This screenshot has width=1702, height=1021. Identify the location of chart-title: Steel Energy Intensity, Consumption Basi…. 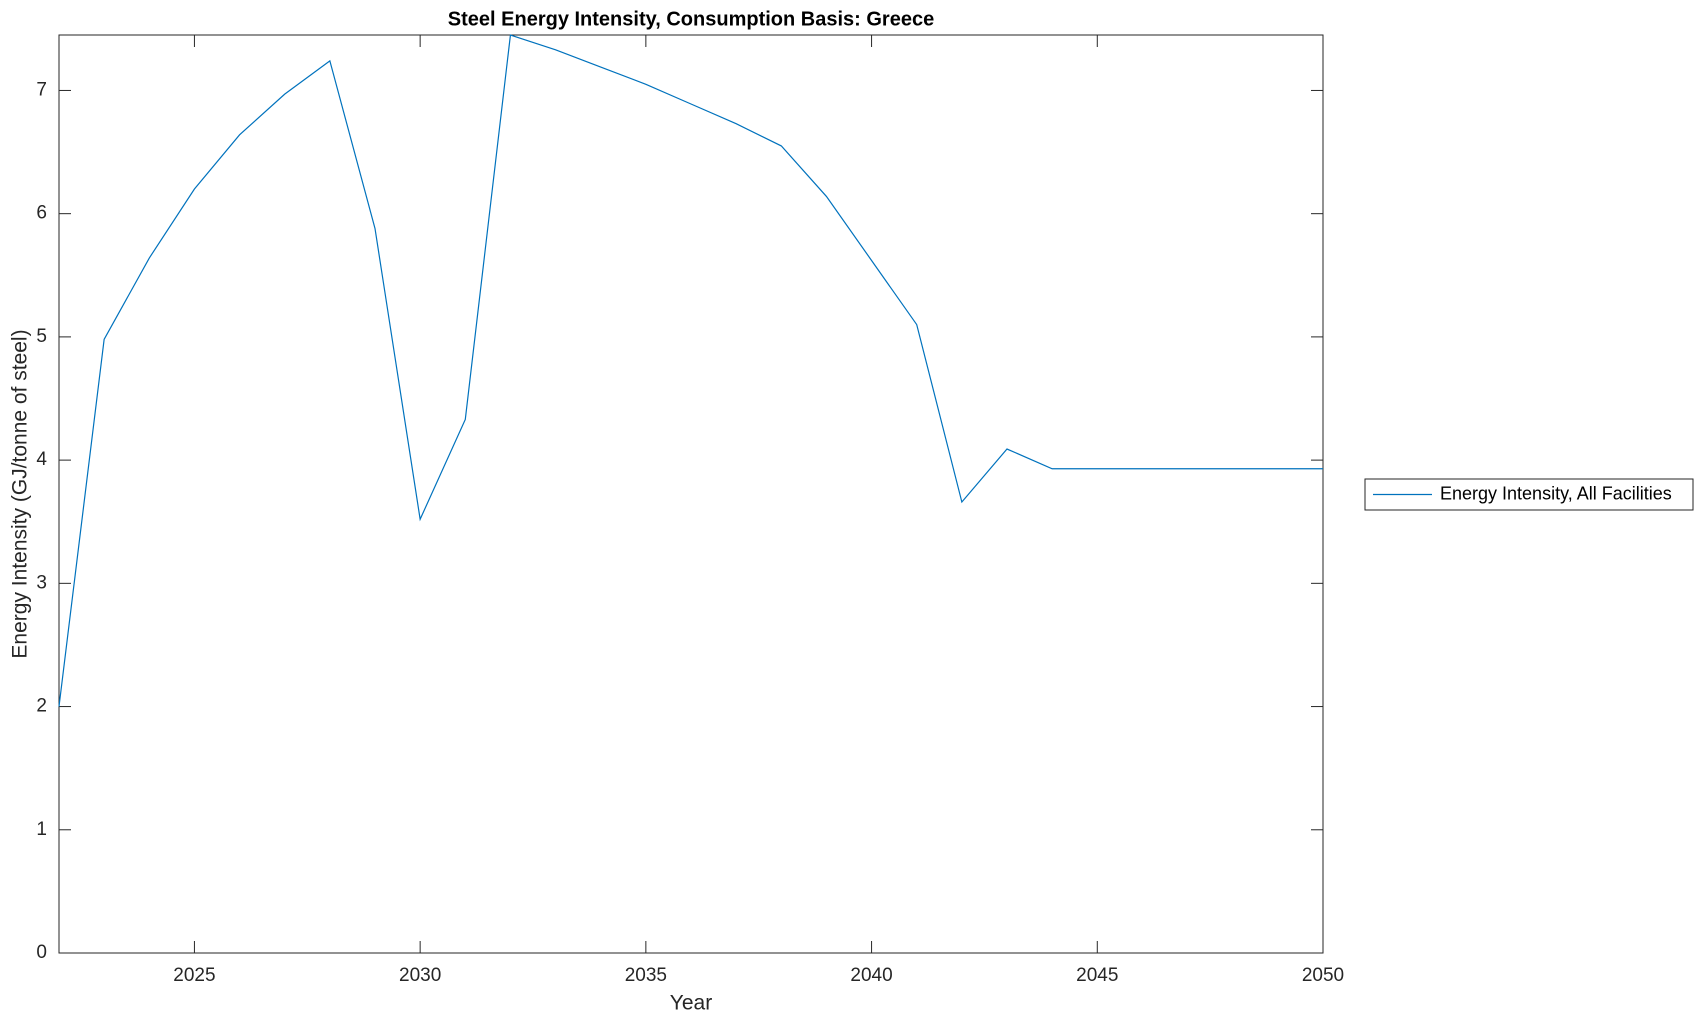
(691, 19).